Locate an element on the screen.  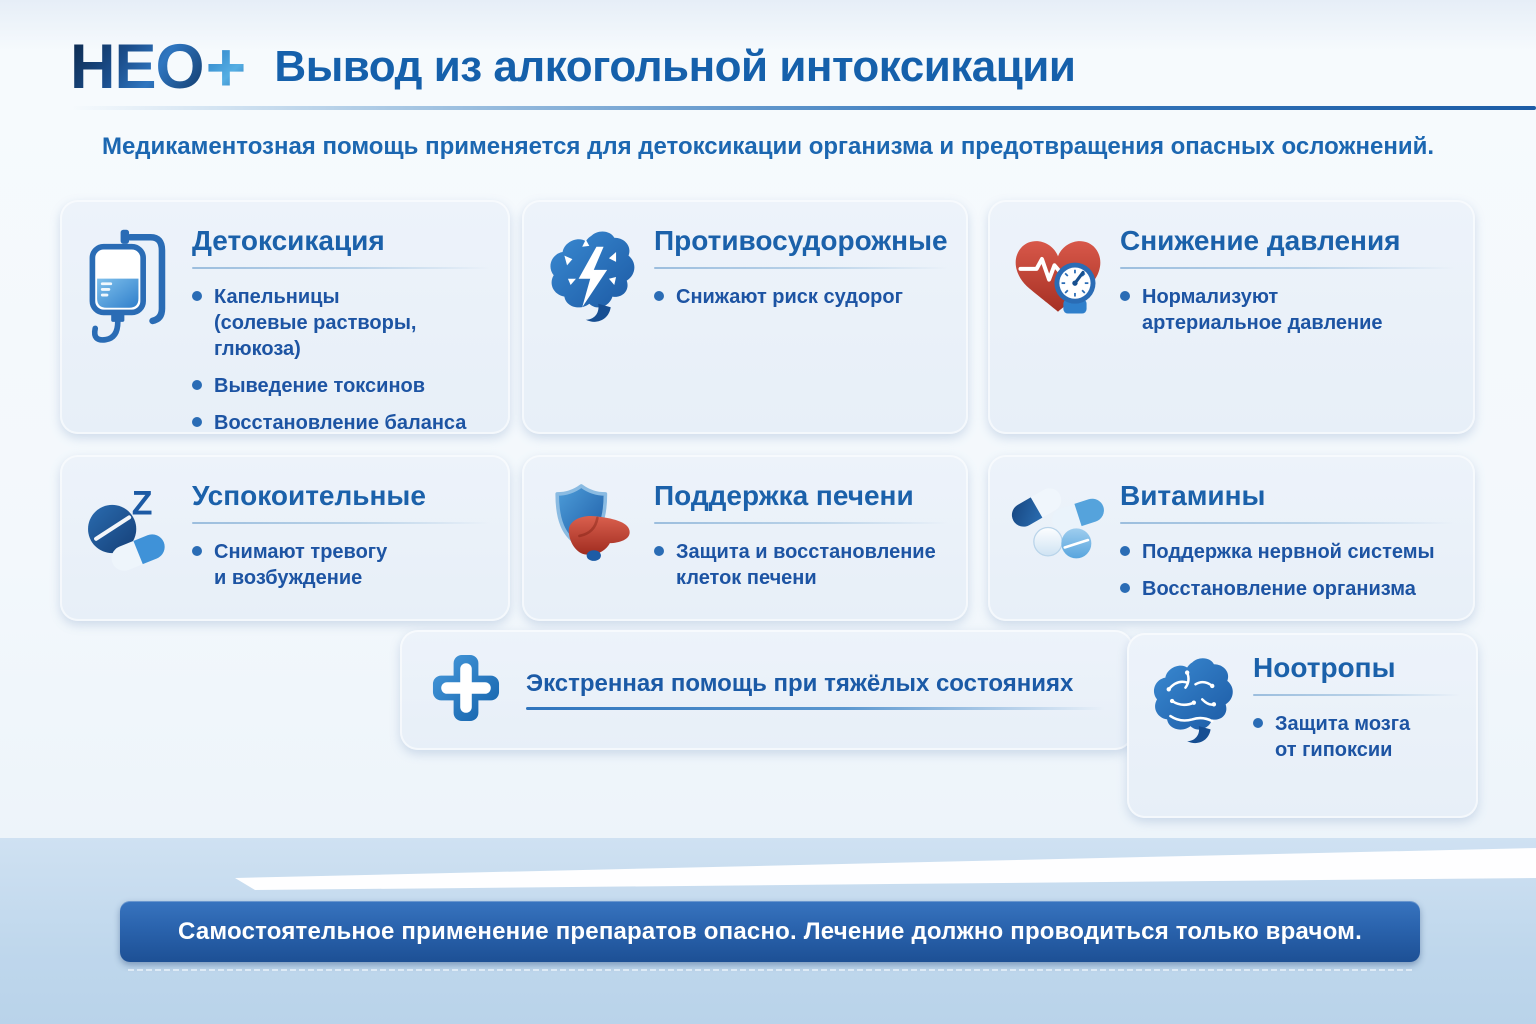
card-title: Витамины is located at coordinates (1193, 495).